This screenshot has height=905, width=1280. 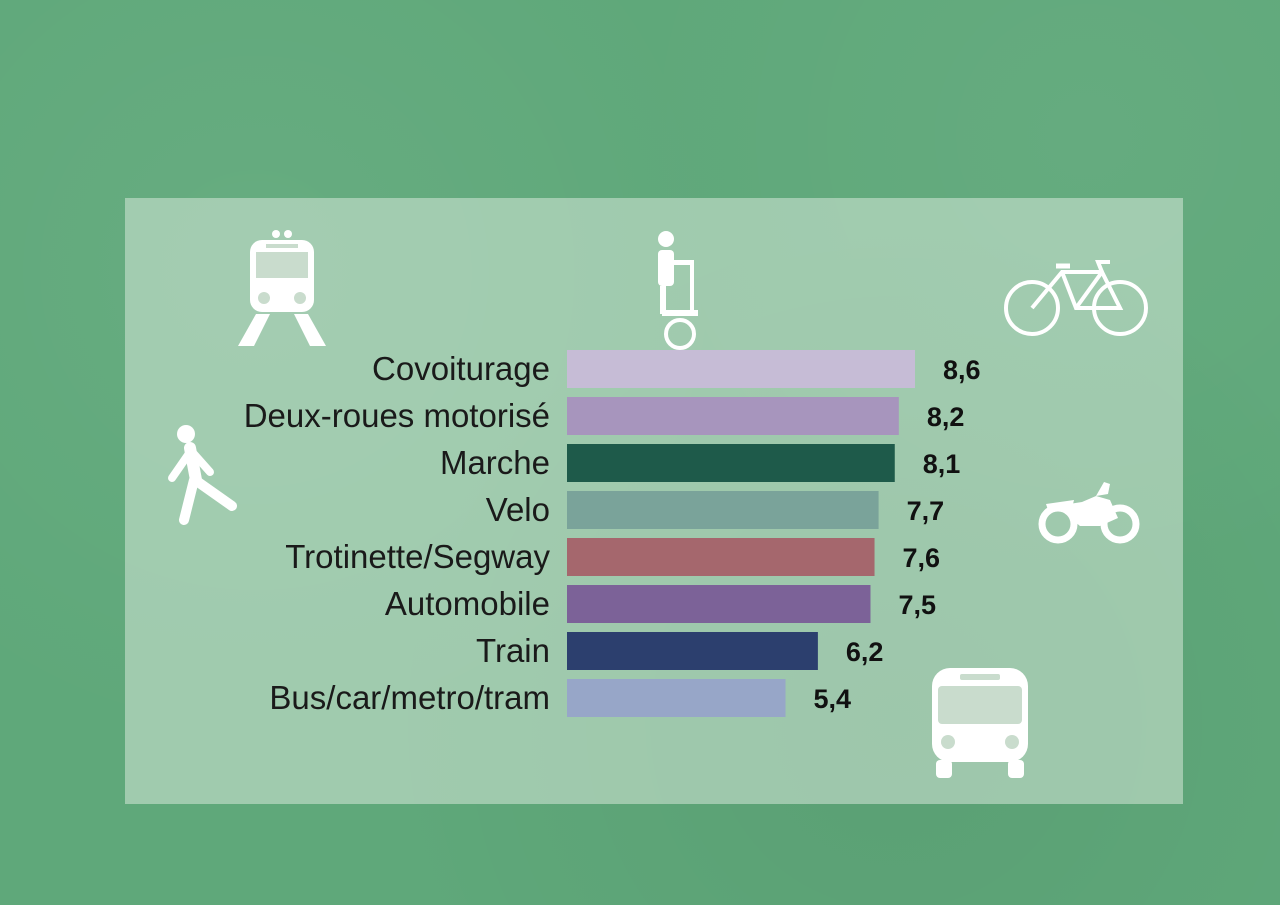 What do you see at coordinates (202, 475) in the screenshot?
I see `pedestrian-icon` at bounding box center [202, 475].